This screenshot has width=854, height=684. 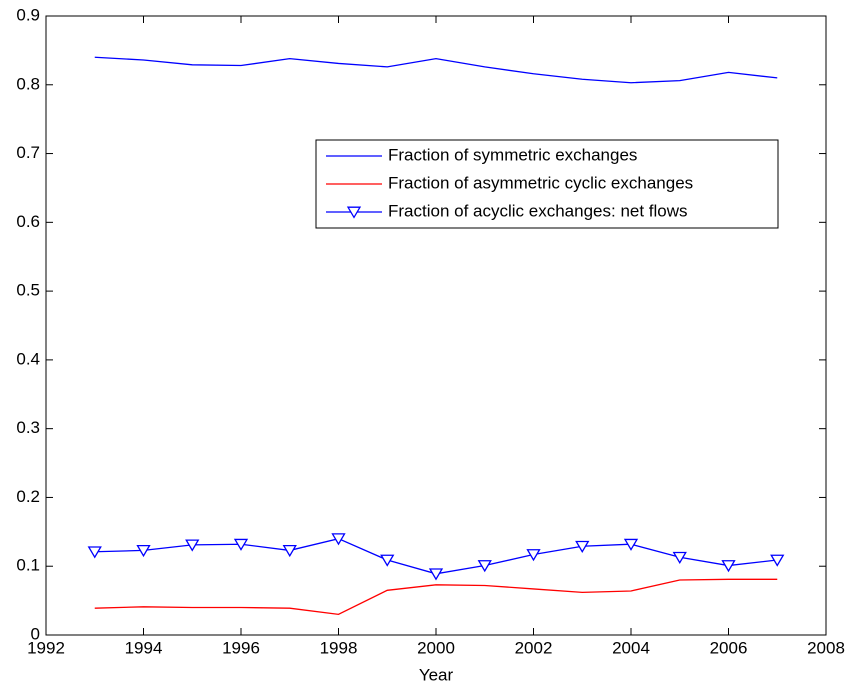 What do you see at coordinates (28, 427) in the screenshot?
I see `y-tick-label: 0.3` at bounding box center [28, 427].